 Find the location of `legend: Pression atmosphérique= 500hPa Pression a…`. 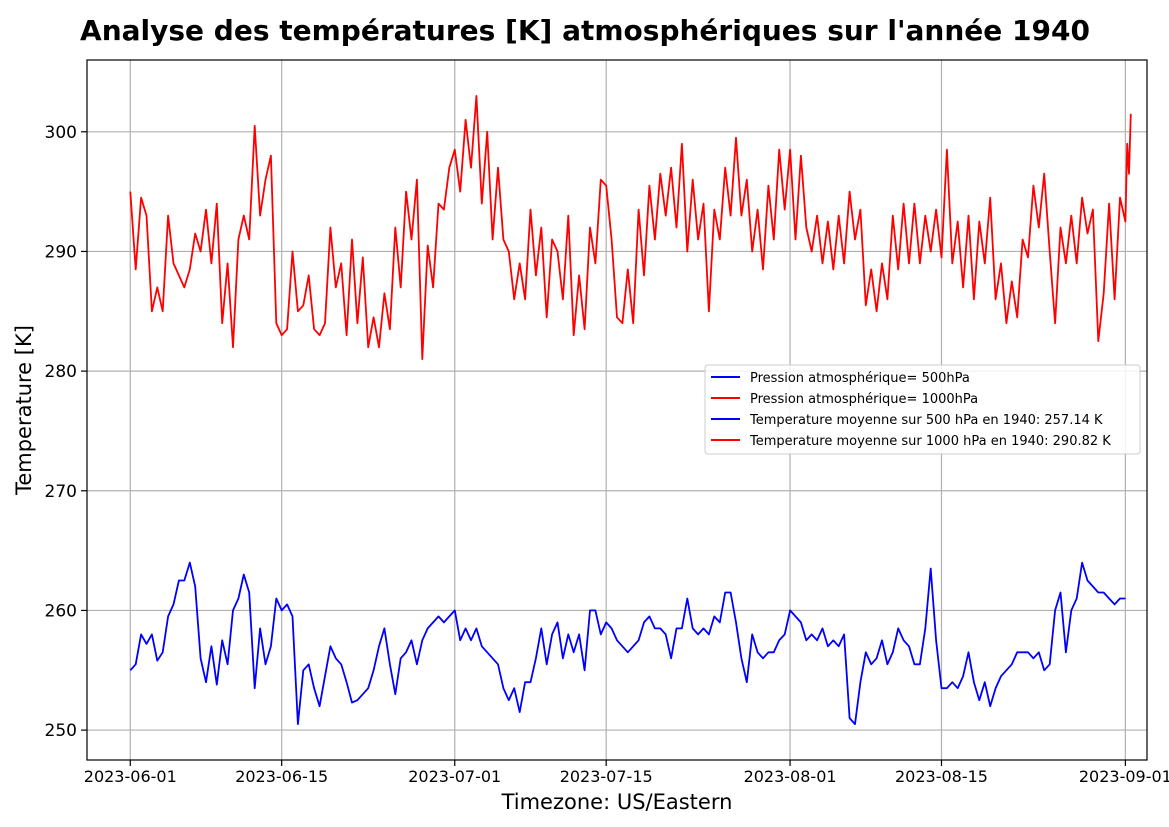

legend: Pression atmosphérique= 500hPa Pression a… is located at coordinates (922, 409).